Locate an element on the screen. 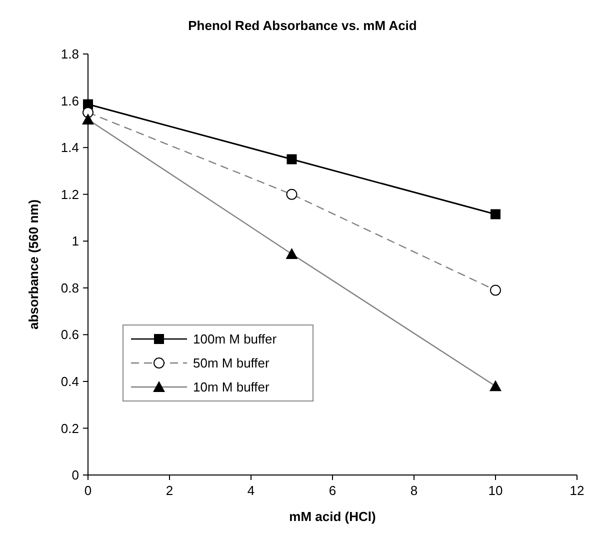  x-axis-title: mM acid (HCl) is located at coordinates (332, 516).